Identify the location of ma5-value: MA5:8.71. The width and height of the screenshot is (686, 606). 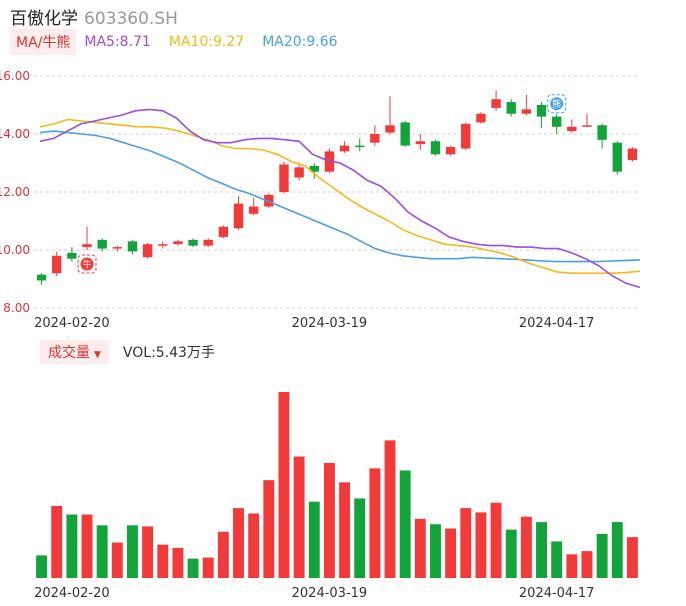
(117, 42).